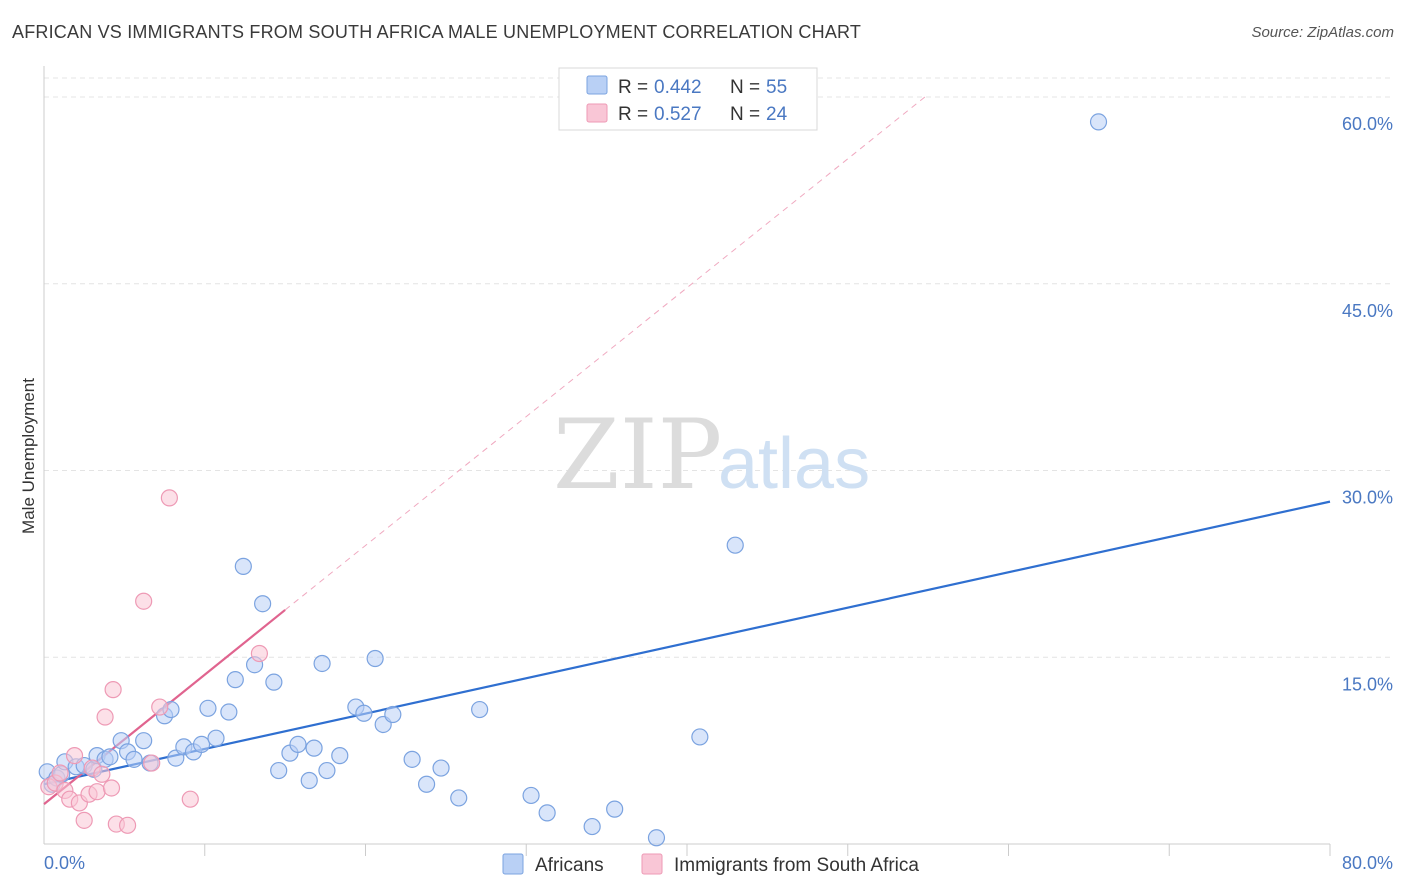 The height and width of the screenshot is (892, 1406). I want to click on legend-n-value-immigrants: 24, so click(777, 114).